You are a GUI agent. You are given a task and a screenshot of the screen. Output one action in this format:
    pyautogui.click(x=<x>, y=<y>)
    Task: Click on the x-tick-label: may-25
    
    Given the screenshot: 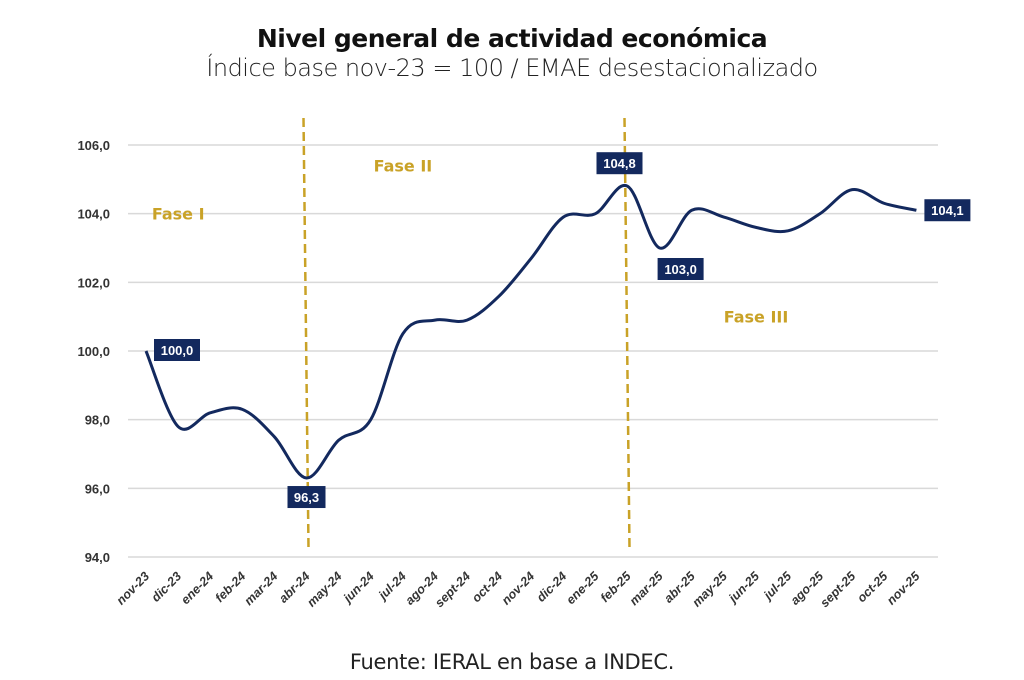 What is the action you would take?
    pyautogui.click(x=710, y=588)
    